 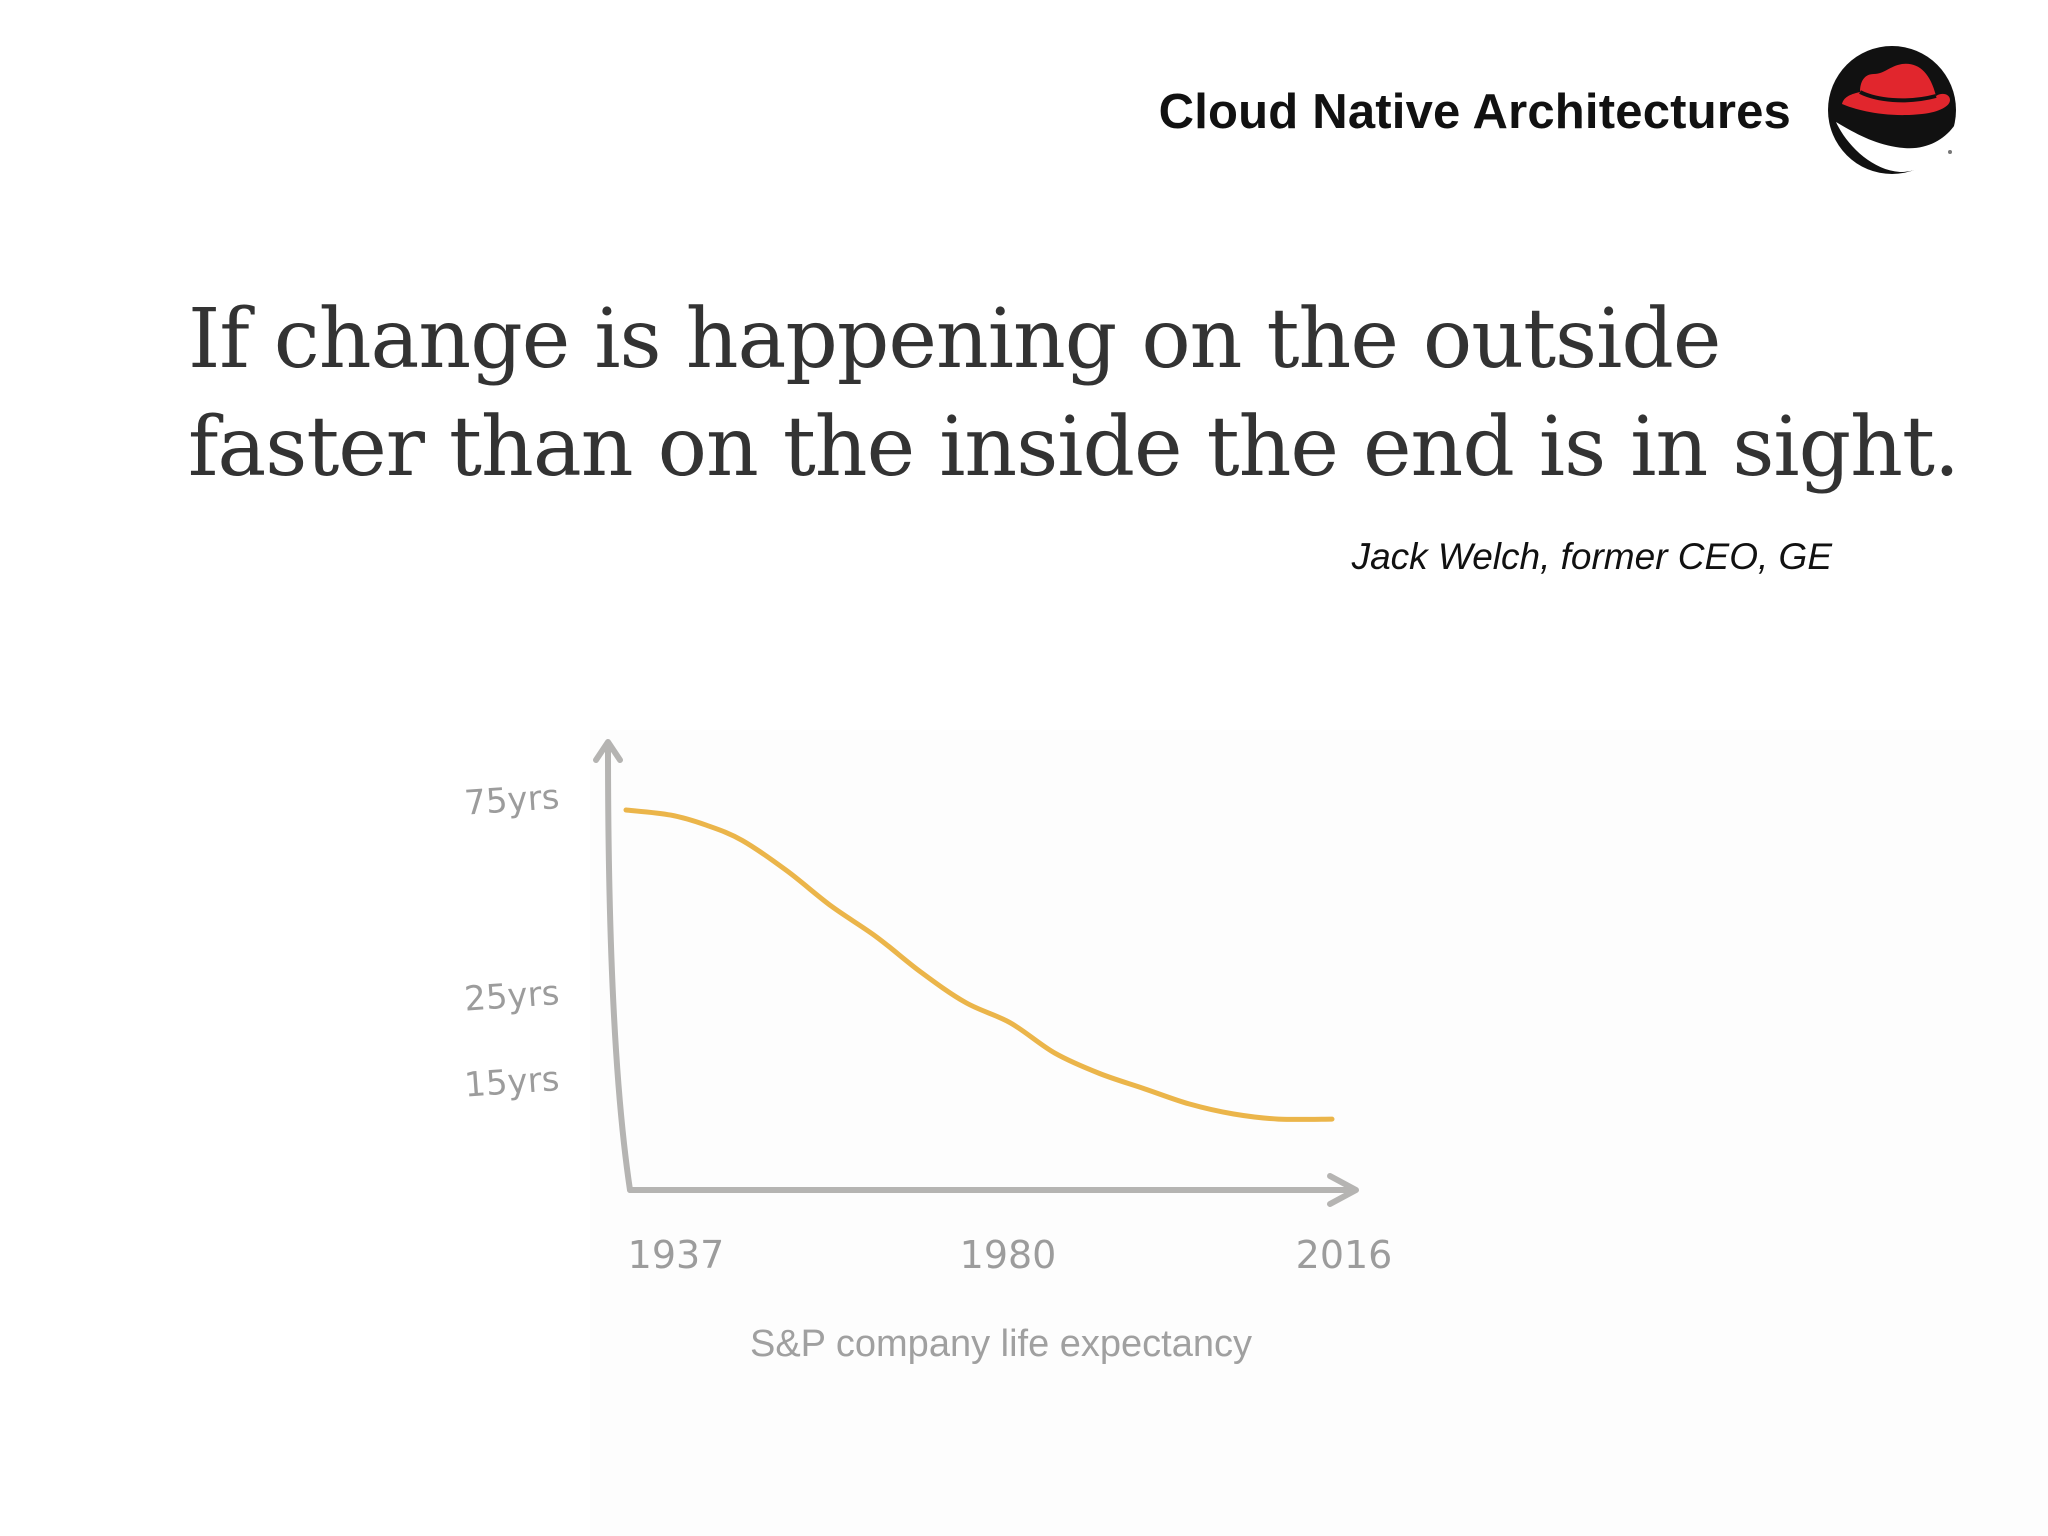 What do you see at coordinates (1892, 110) in the screenshot?
I see `red-hat-shadowman-icon` at bounding box center [1892, 110].